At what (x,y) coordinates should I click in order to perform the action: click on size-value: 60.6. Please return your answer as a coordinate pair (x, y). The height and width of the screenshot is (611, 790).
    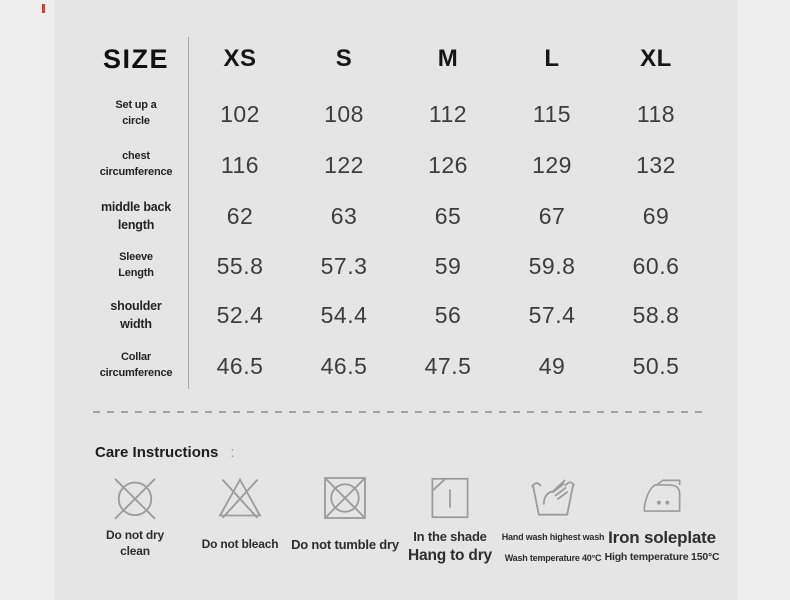
    Looking at the image, I should click on (656, 265).